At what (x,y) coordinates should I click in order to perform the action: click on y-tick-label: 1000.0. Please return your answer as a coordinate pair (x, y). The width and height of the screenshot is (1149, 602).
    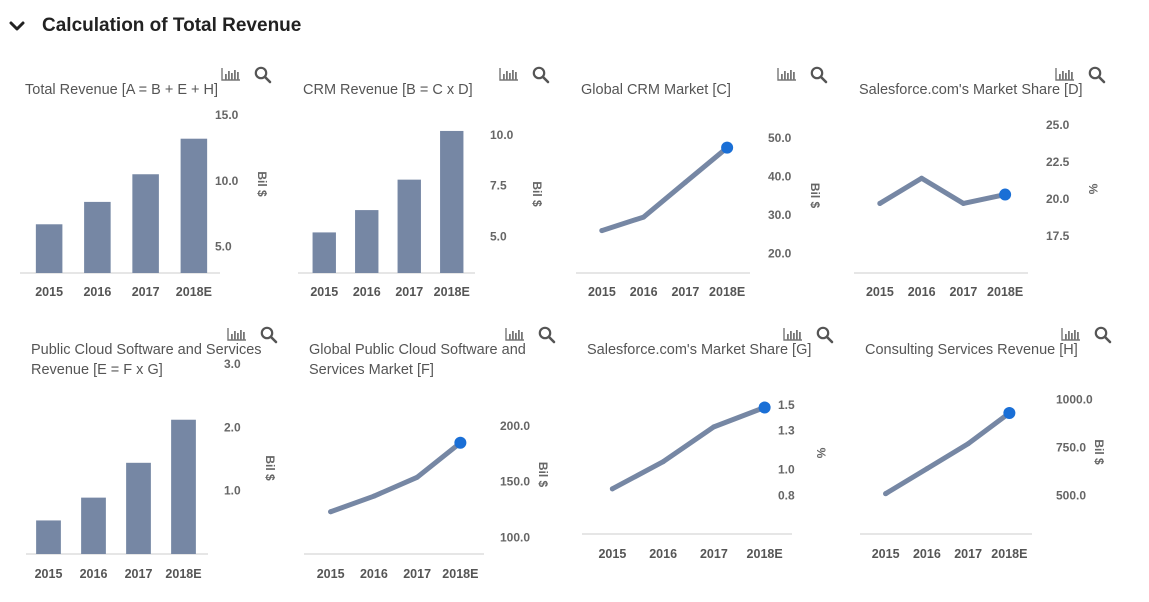
    Looking at the image, I should click on (1074, 400).